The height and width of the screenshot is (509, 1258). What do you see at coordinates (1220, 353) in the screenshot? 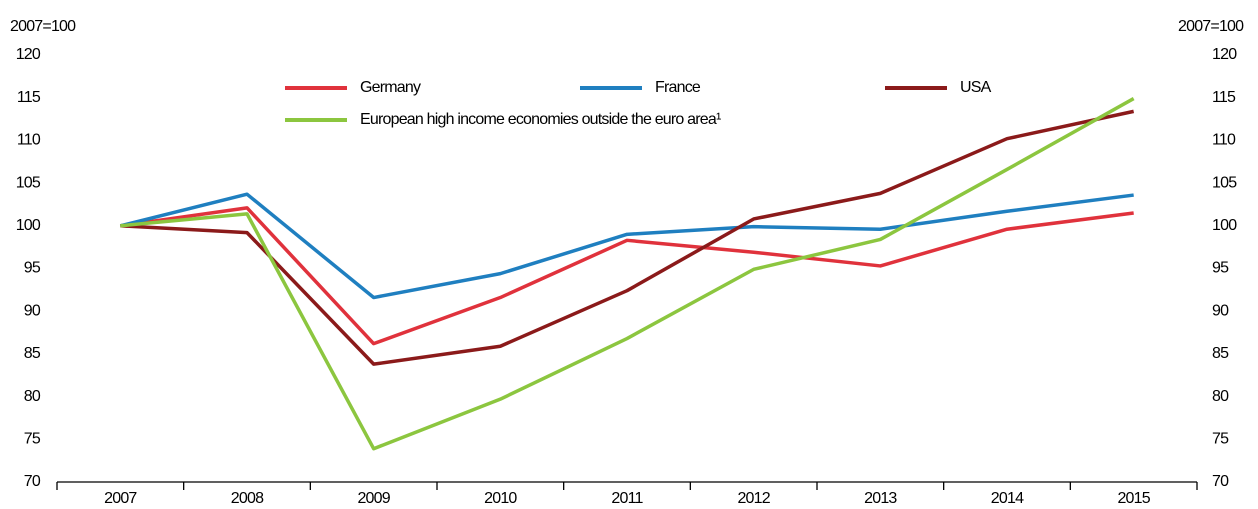
I see `y2-tick-label: 85` at bounding box center [1220, 353].